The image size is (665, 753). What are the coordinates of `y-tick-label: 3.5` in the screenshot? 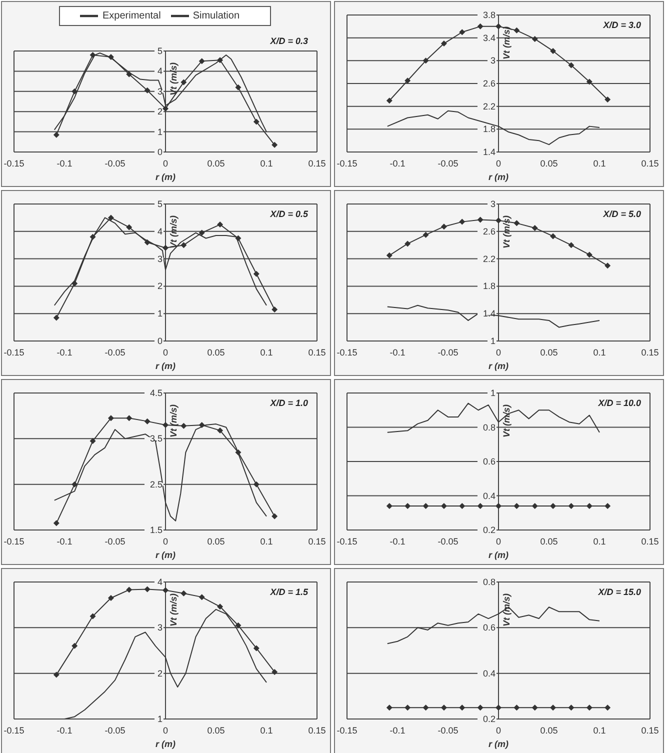 It's located at (156, 439).